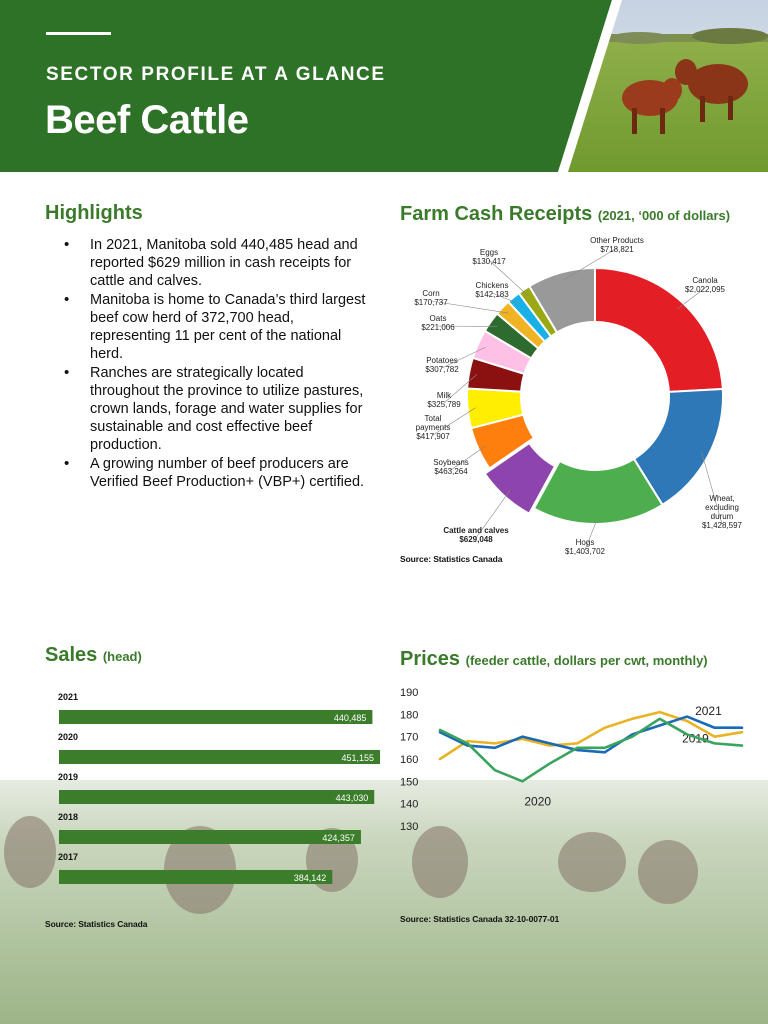 Image resolution: width=768 pixels, height=1024 pixels. Describe the element at coordinates (68, 697) in the screenshot. I see `sales-category-label: 2021` at that location.